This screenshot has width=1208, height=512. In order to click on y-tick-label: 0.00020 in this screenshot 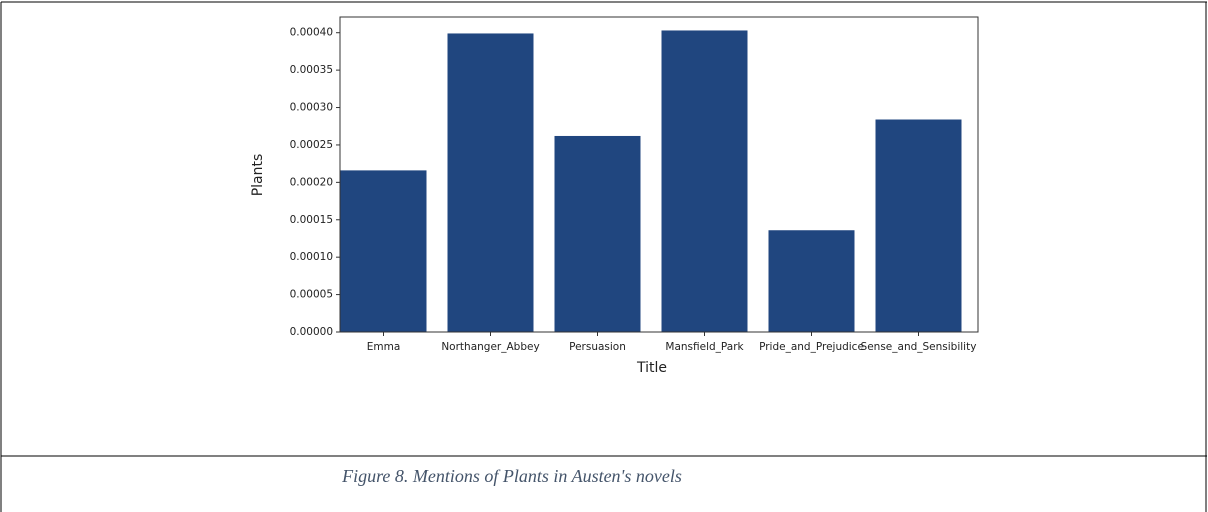, I will do `click(311, 182)`.